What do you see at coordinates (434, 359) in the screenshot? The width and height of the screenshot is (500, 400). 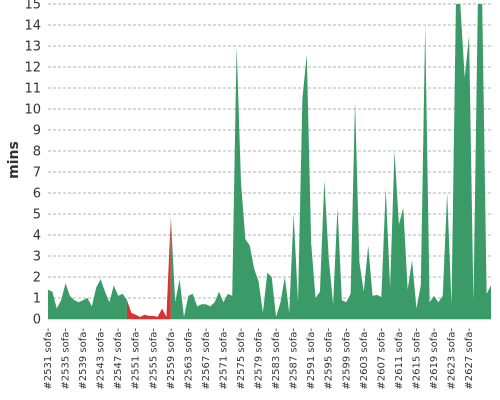 I see `x-tick-label: #2619 sofa-` at bounding box center [434, 359].